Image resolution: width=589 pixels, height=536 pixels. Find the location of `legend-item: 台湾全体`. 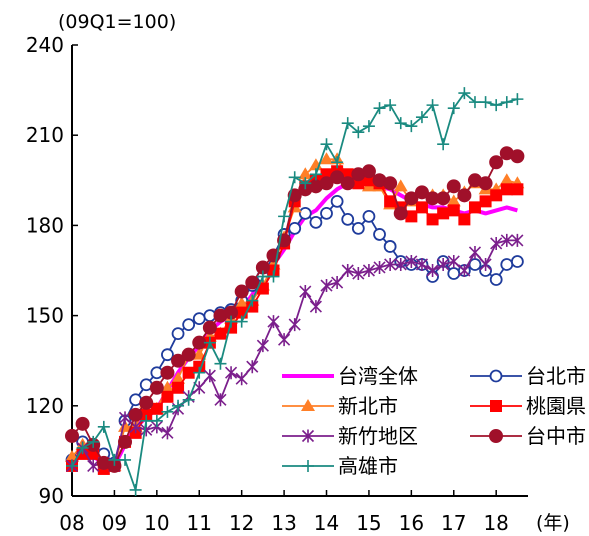

legend-item: 台湾全体 is located at coordinates (350, 376).